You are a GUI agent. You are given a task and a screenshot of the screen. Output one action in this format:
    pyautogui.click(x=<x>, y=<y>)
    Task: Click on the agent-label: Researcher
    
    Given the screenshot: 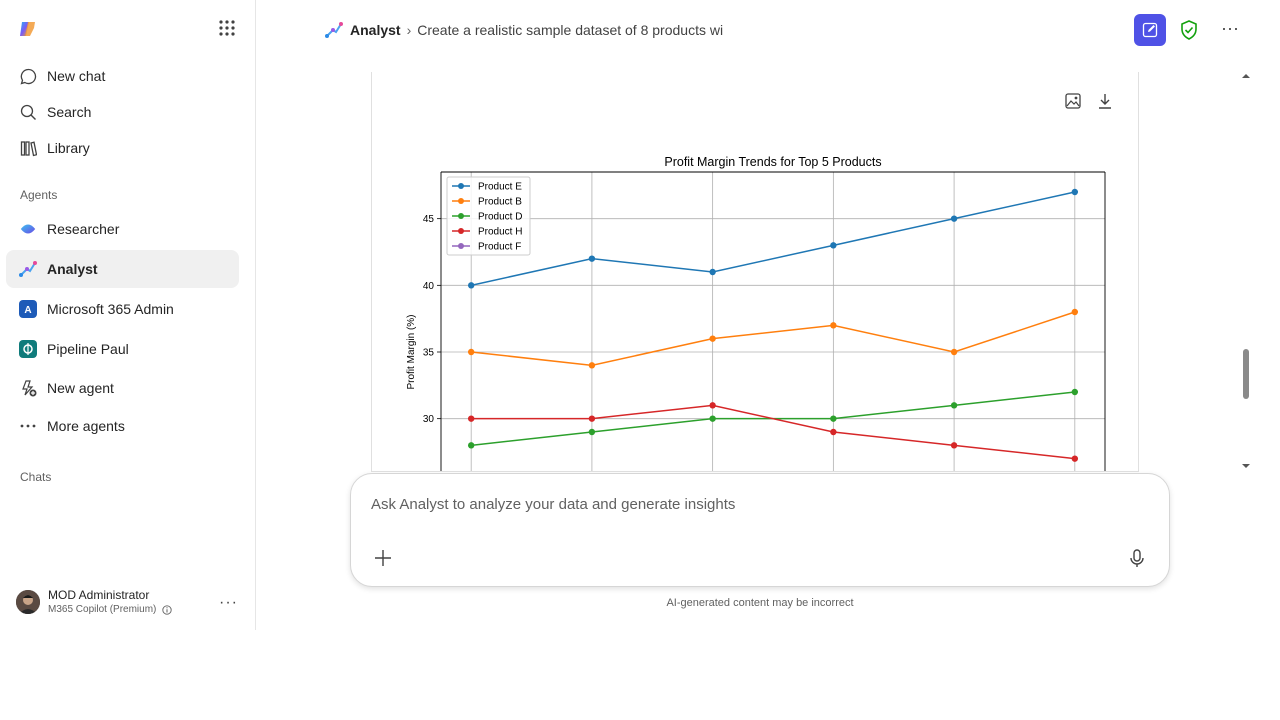 What is the action you would take?
    pyautogui.click(x=83, y=229)
    